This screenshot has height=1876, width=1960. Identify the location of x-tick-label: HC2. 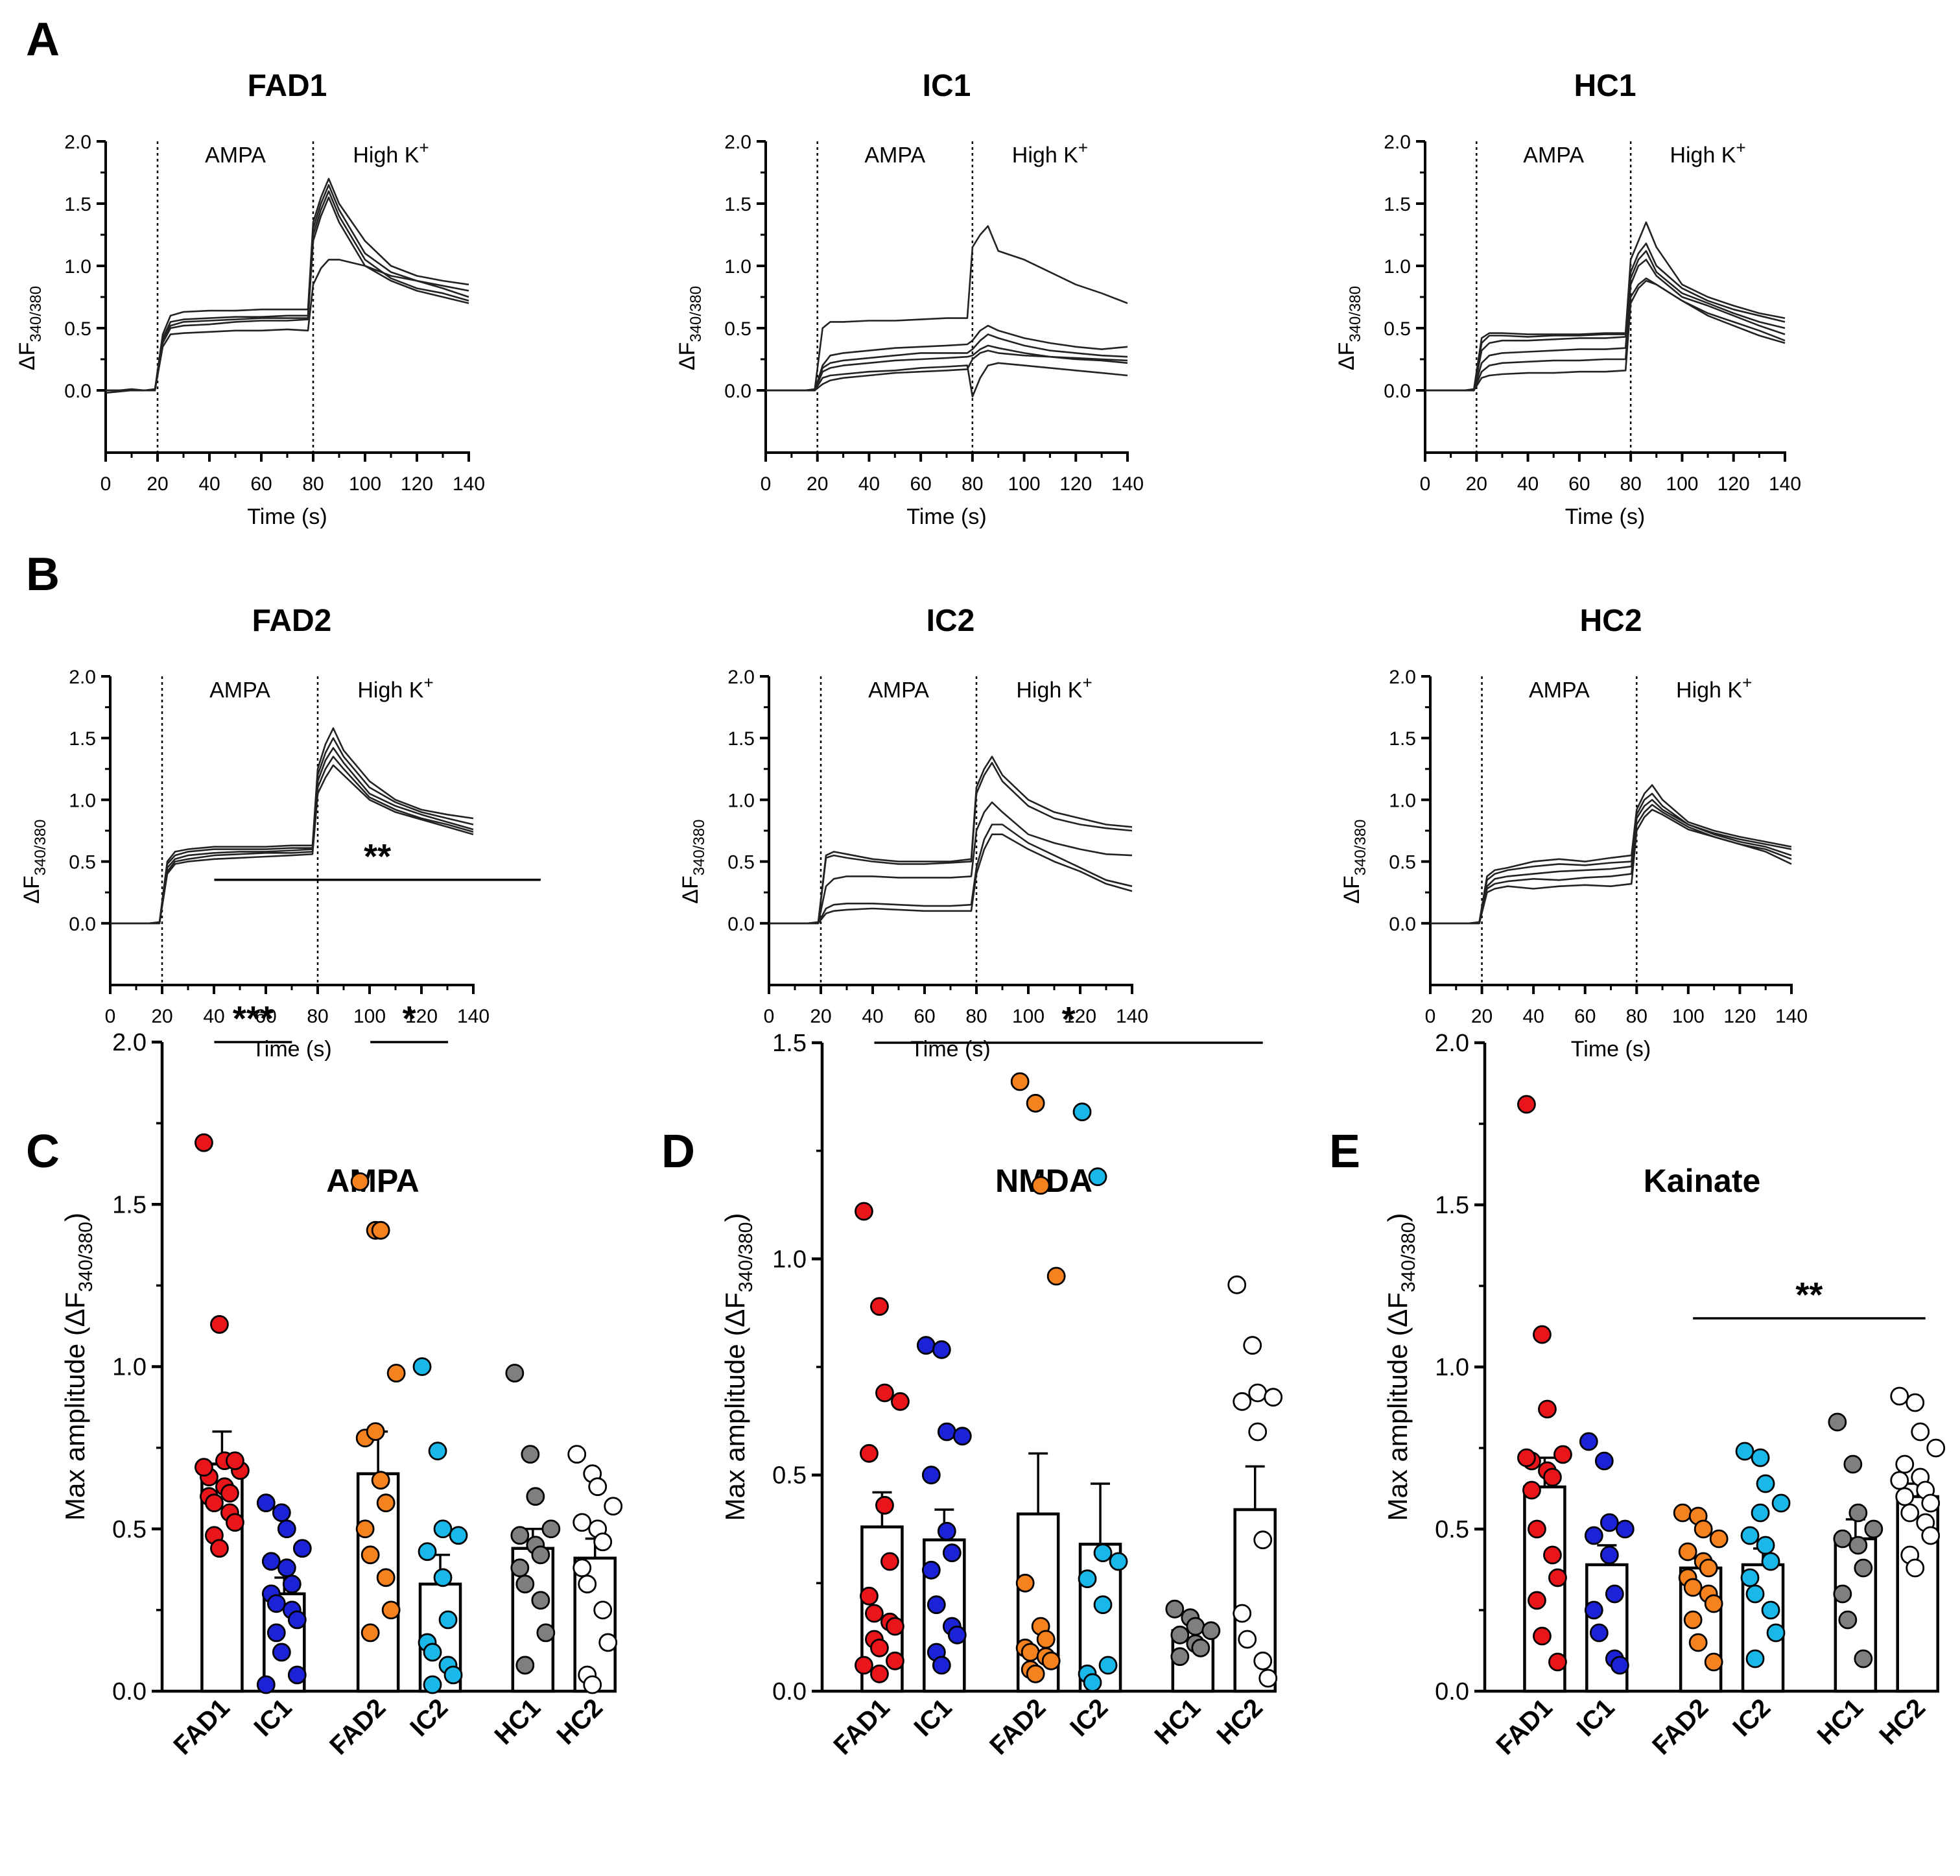
(1239, 1721).